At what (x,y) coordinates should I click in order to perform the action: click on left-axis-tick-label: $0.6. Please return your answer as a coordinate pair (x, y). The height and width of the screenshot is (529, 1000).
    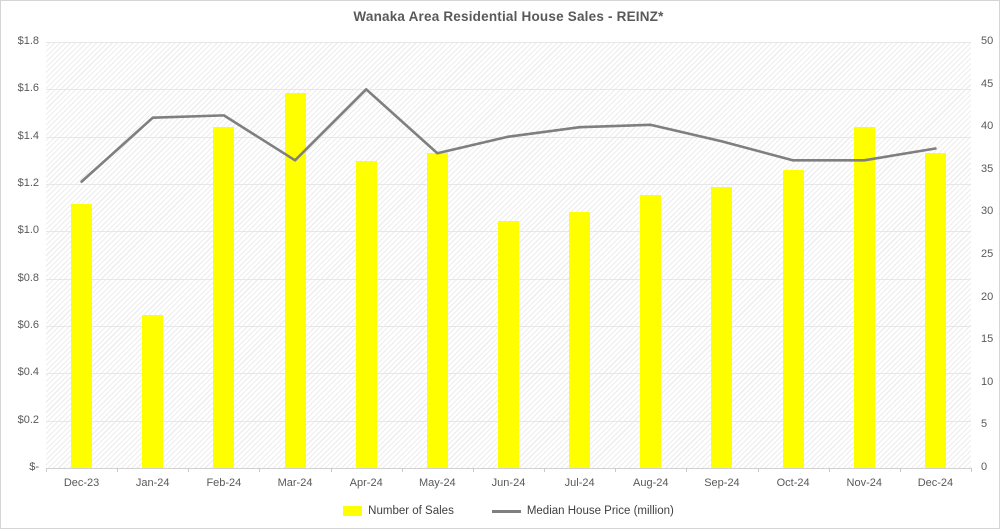
    Looking at the image, I should click on (28, 325).